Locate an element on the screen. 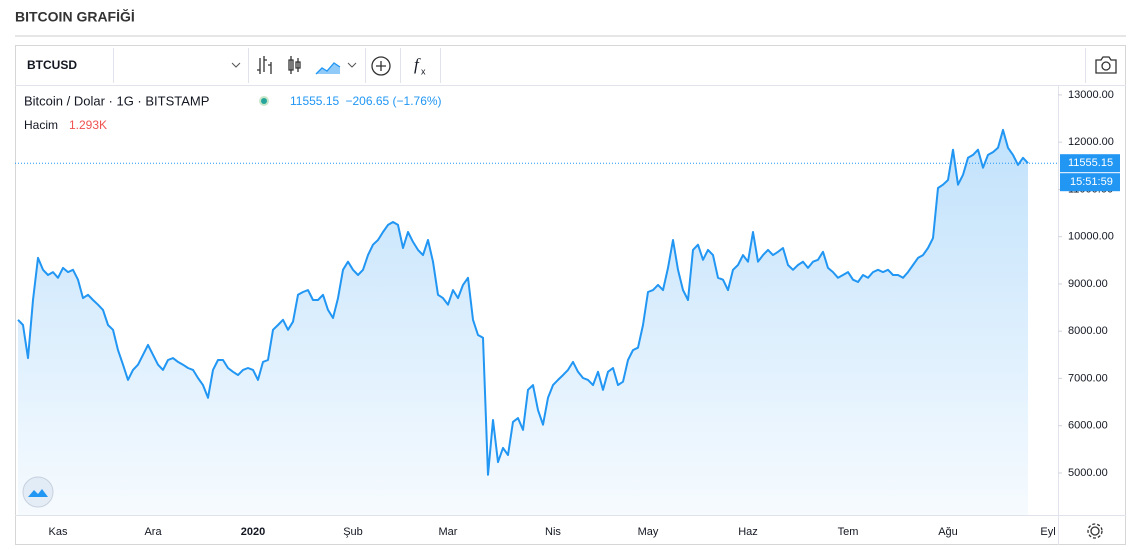  y-tick-label: 13000.00 is located at coordinates (1091, 95).